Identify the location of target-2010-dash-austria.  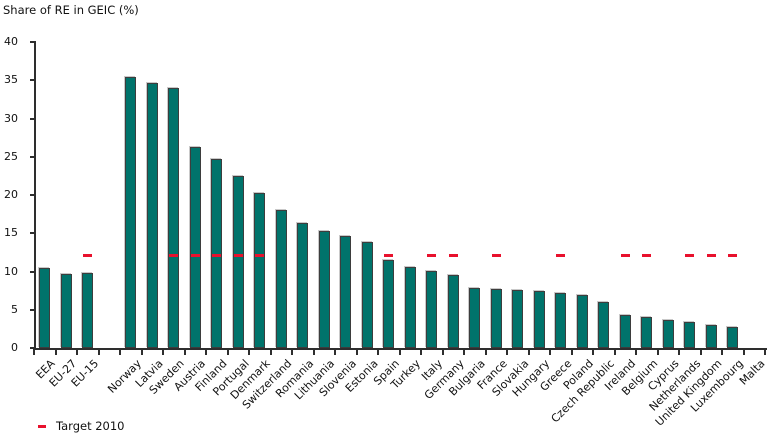
(195, 256).